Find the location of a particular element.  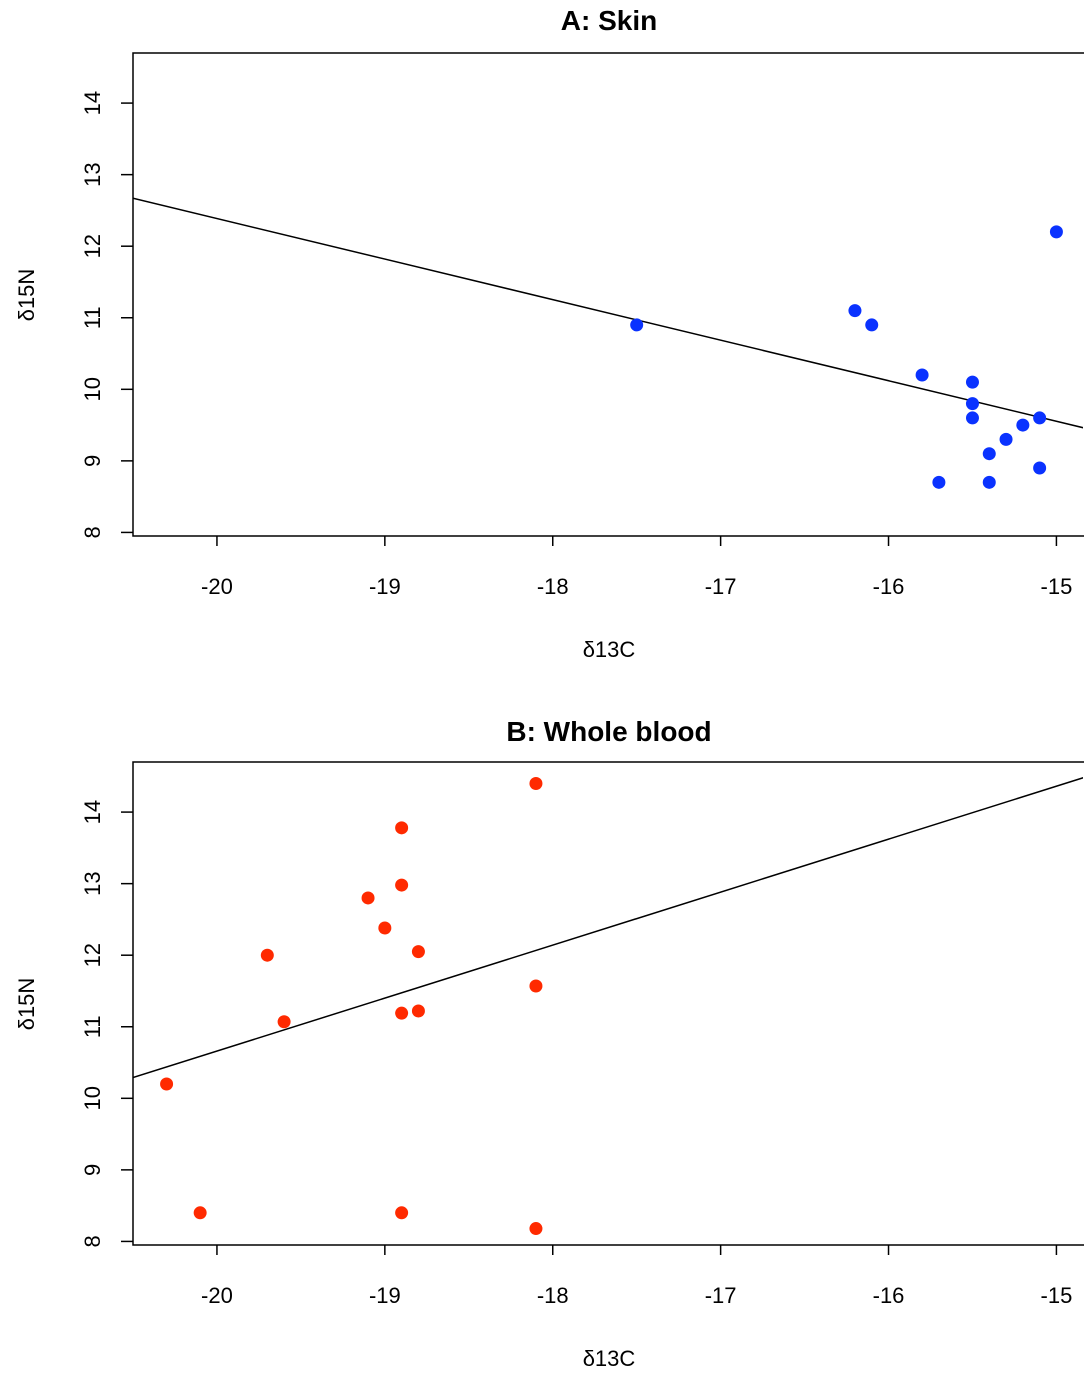

y-tick-label-a: 13 is located at coordinates (92, 174).